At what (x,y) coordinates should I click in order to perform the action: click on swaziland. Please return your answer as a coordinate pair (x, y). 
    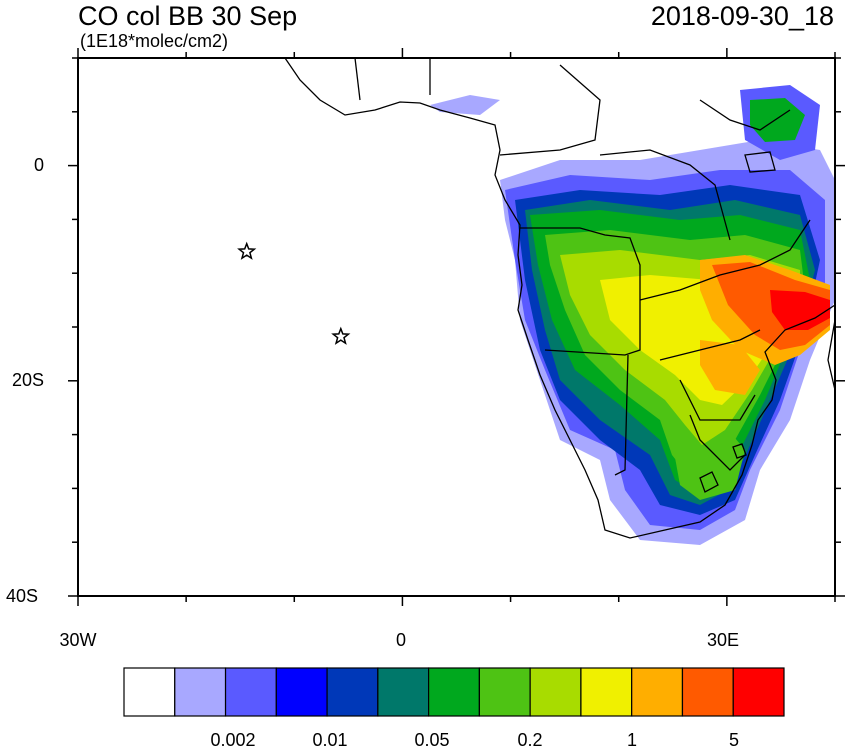
    Looking at the image, I should click on (739, 451).